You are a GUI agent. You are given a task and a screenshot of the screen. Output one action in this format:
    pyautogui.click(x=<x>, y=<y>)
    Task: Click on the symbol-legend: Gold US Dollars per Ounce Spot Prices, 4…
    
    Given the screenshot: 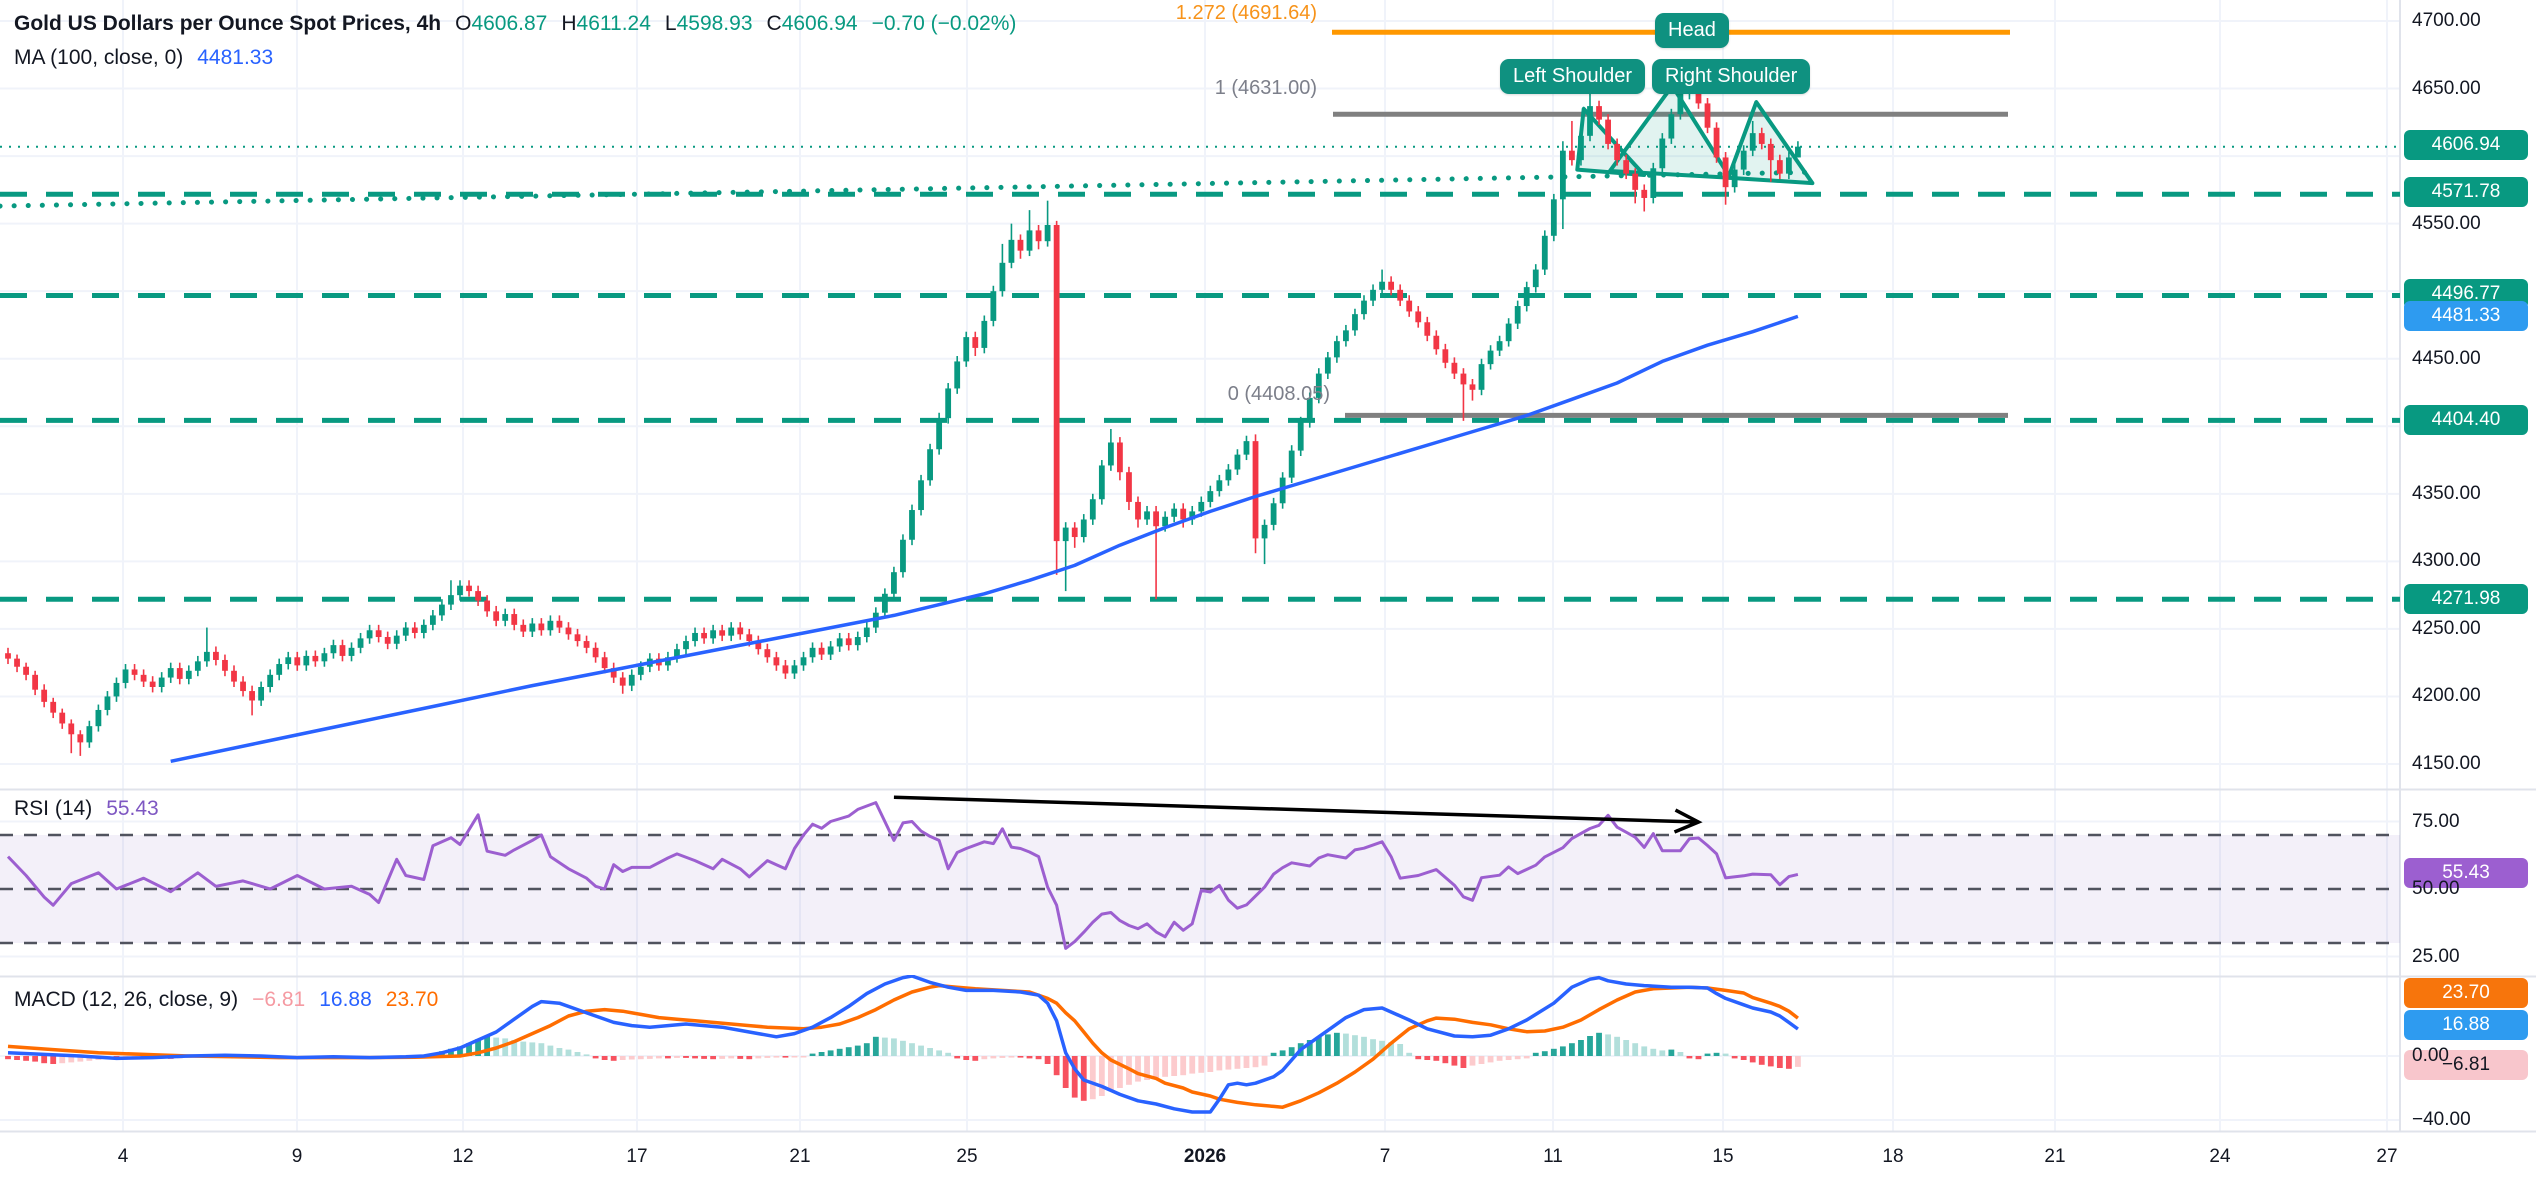 What is the action you would take?
    pyautogui.click(x=515, y=24)
    